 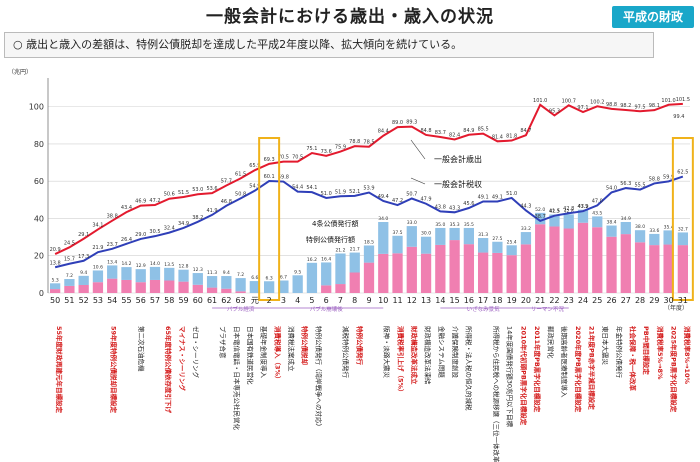 What do you see at coordinates (154, 201) in the screenshot?
I see `expenditure-line-value-label: 47.2` at bounding box center [154, 201].